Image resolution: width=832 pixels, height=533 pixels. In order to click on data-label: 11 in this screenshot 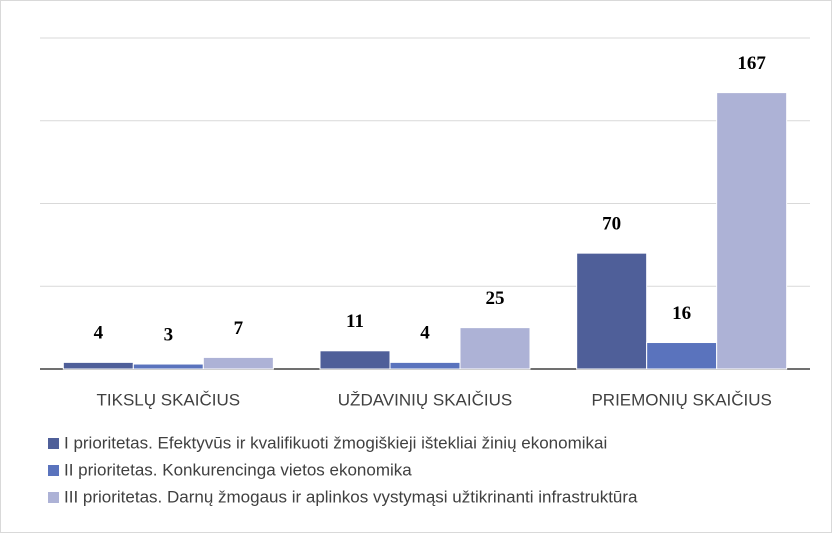, I will do `click(355, 321)`.